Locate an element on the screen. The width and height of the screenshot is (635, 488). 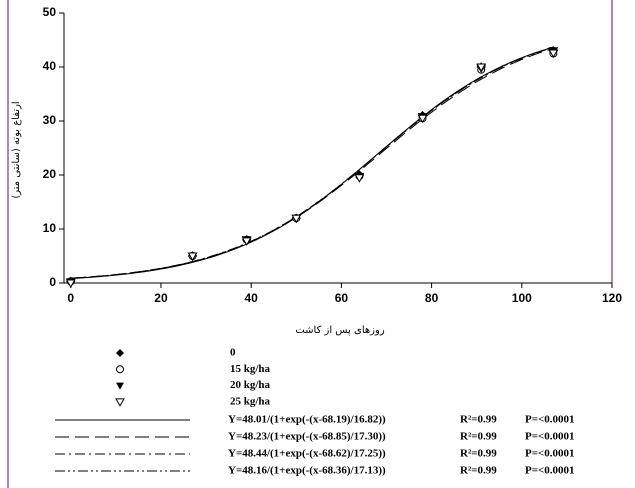
y-tick-label: 40 is located at coordinates (50, 66).